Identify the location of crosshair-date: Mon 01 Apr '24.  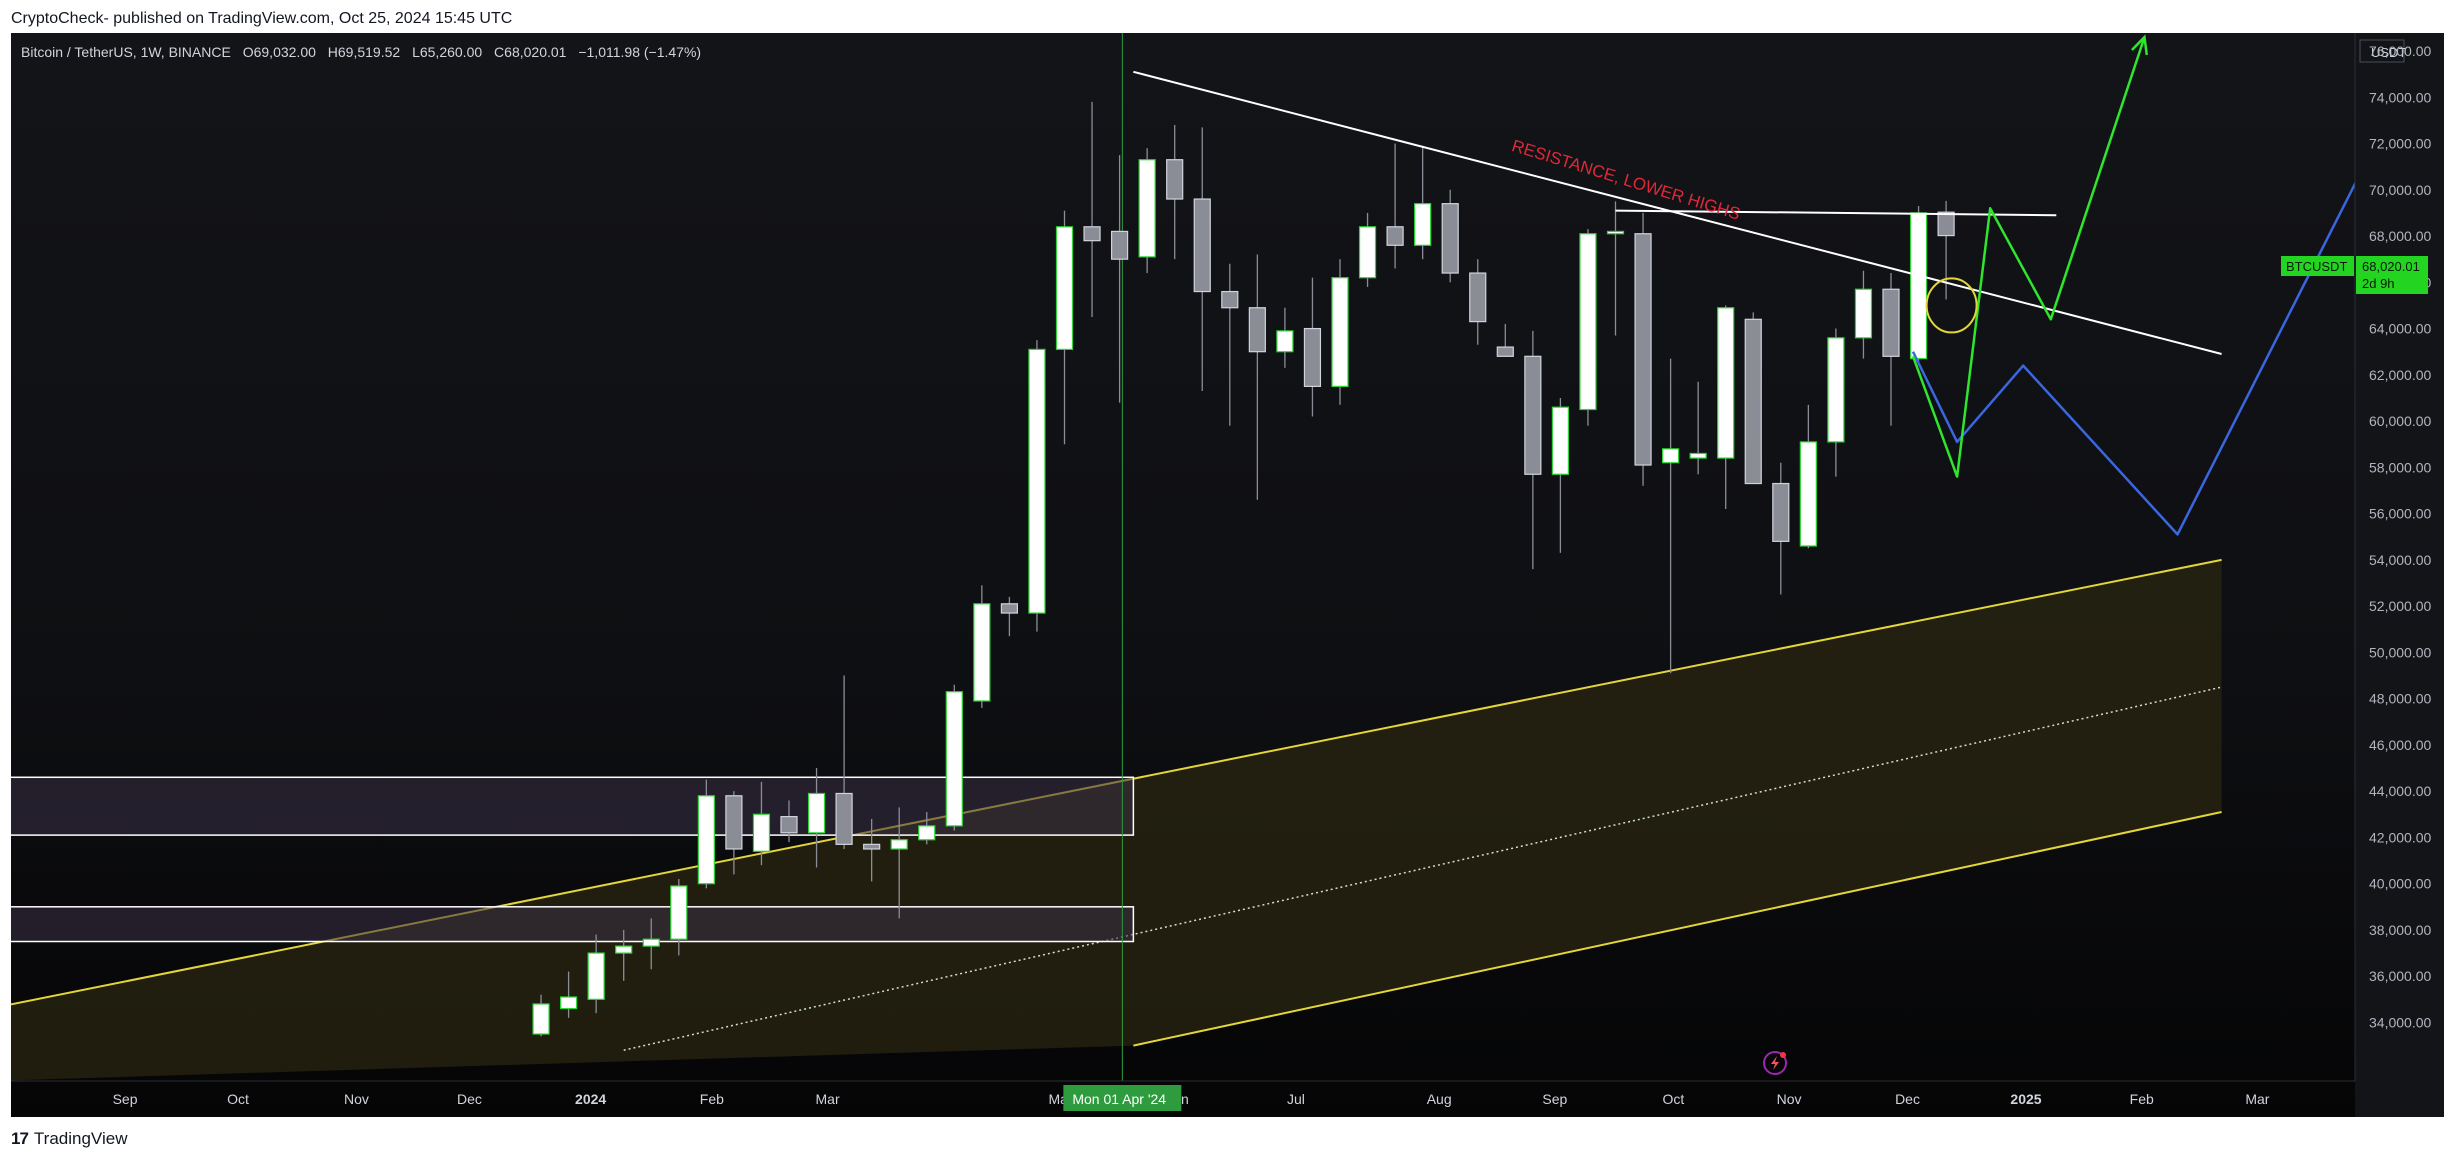
(1119, 1099).